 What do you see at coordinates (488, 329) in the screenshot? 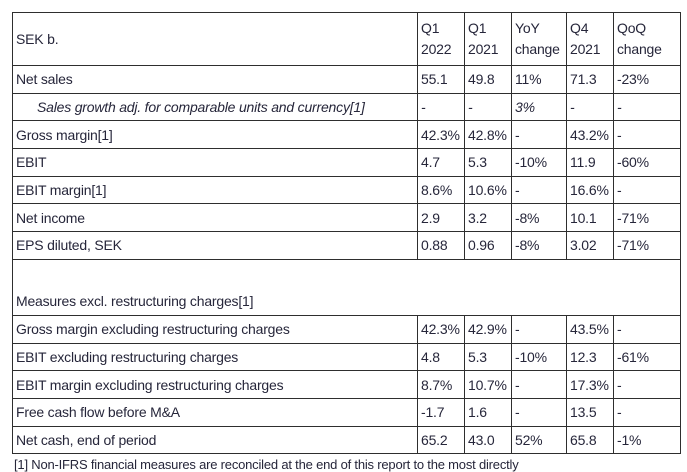
I see `value-cell: 42.9%` at bounding box center [488, 329].